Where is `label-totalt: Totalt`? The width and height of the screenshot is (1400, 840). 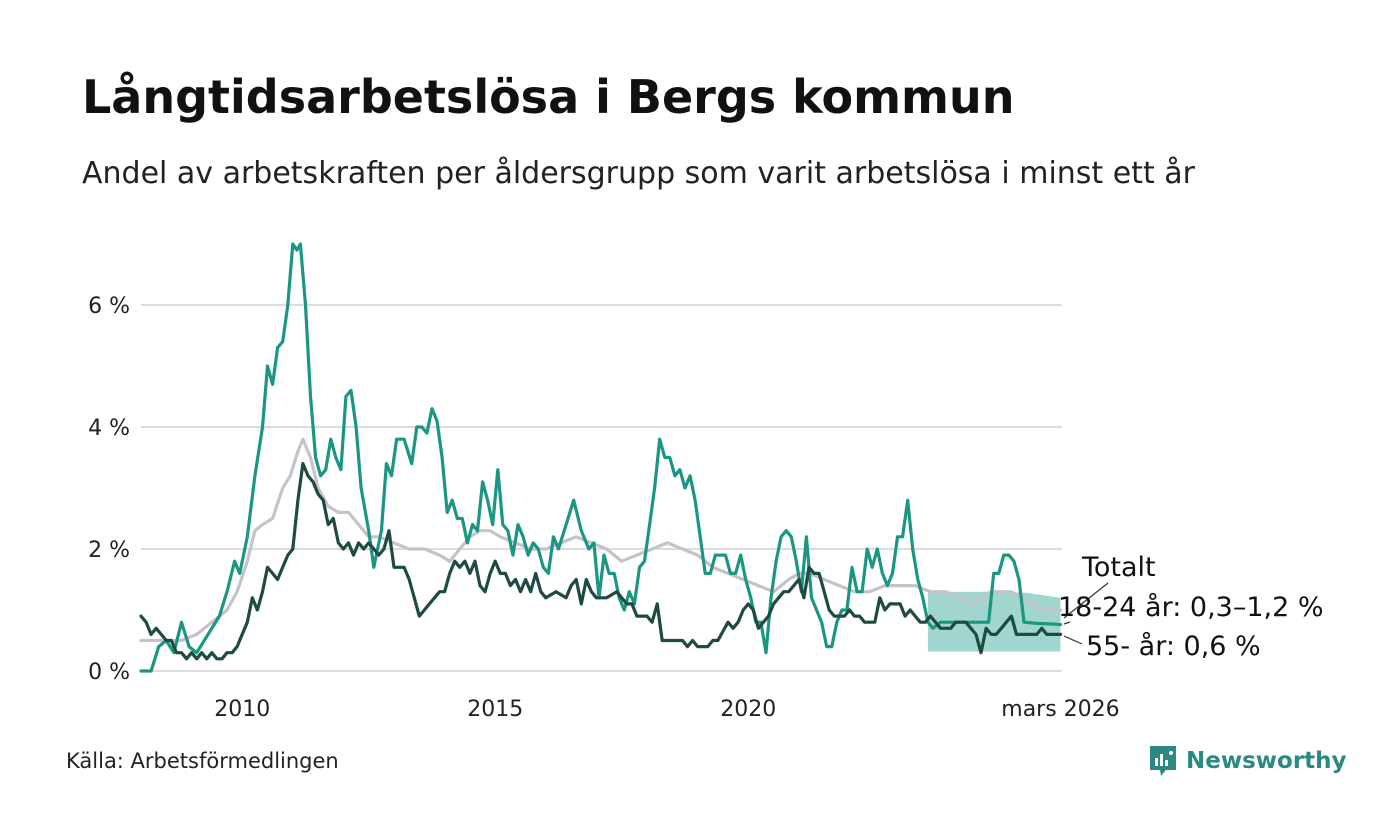
label-totalt: Totalt is located at coordinates (1118, 567).